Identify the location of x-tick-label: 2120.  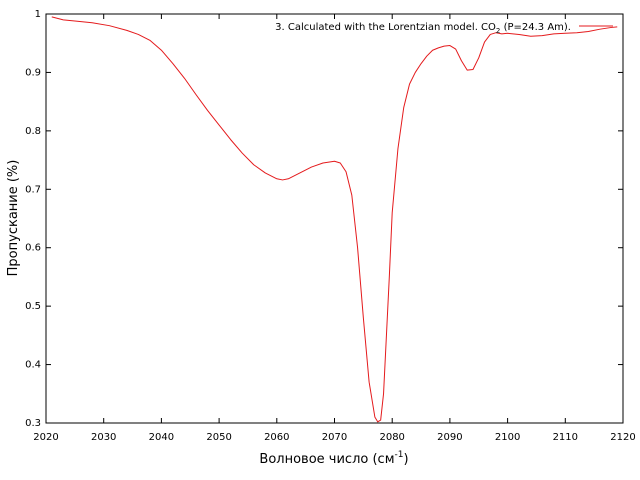
(622, 437).